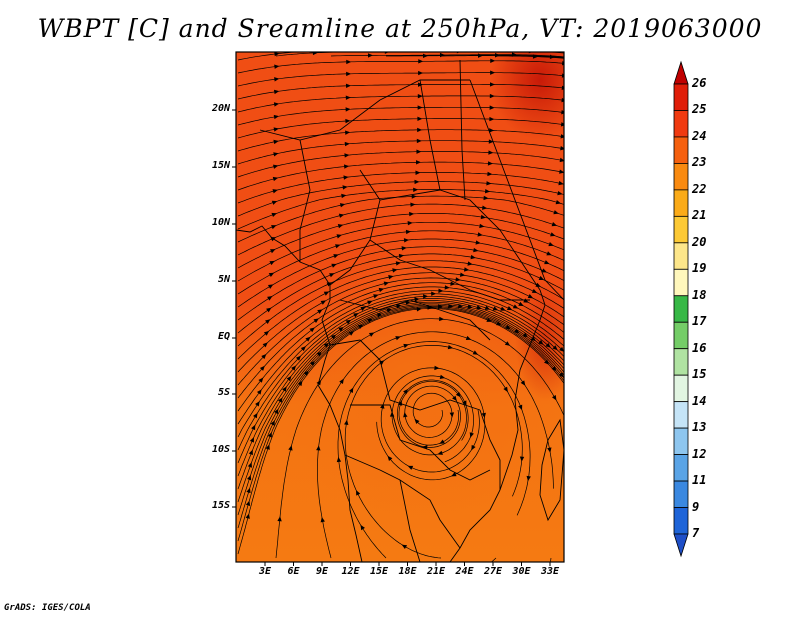 The height and width of the screenshot is (618, 800). I want to click on colorbar-label: 21, so click(699, 215).